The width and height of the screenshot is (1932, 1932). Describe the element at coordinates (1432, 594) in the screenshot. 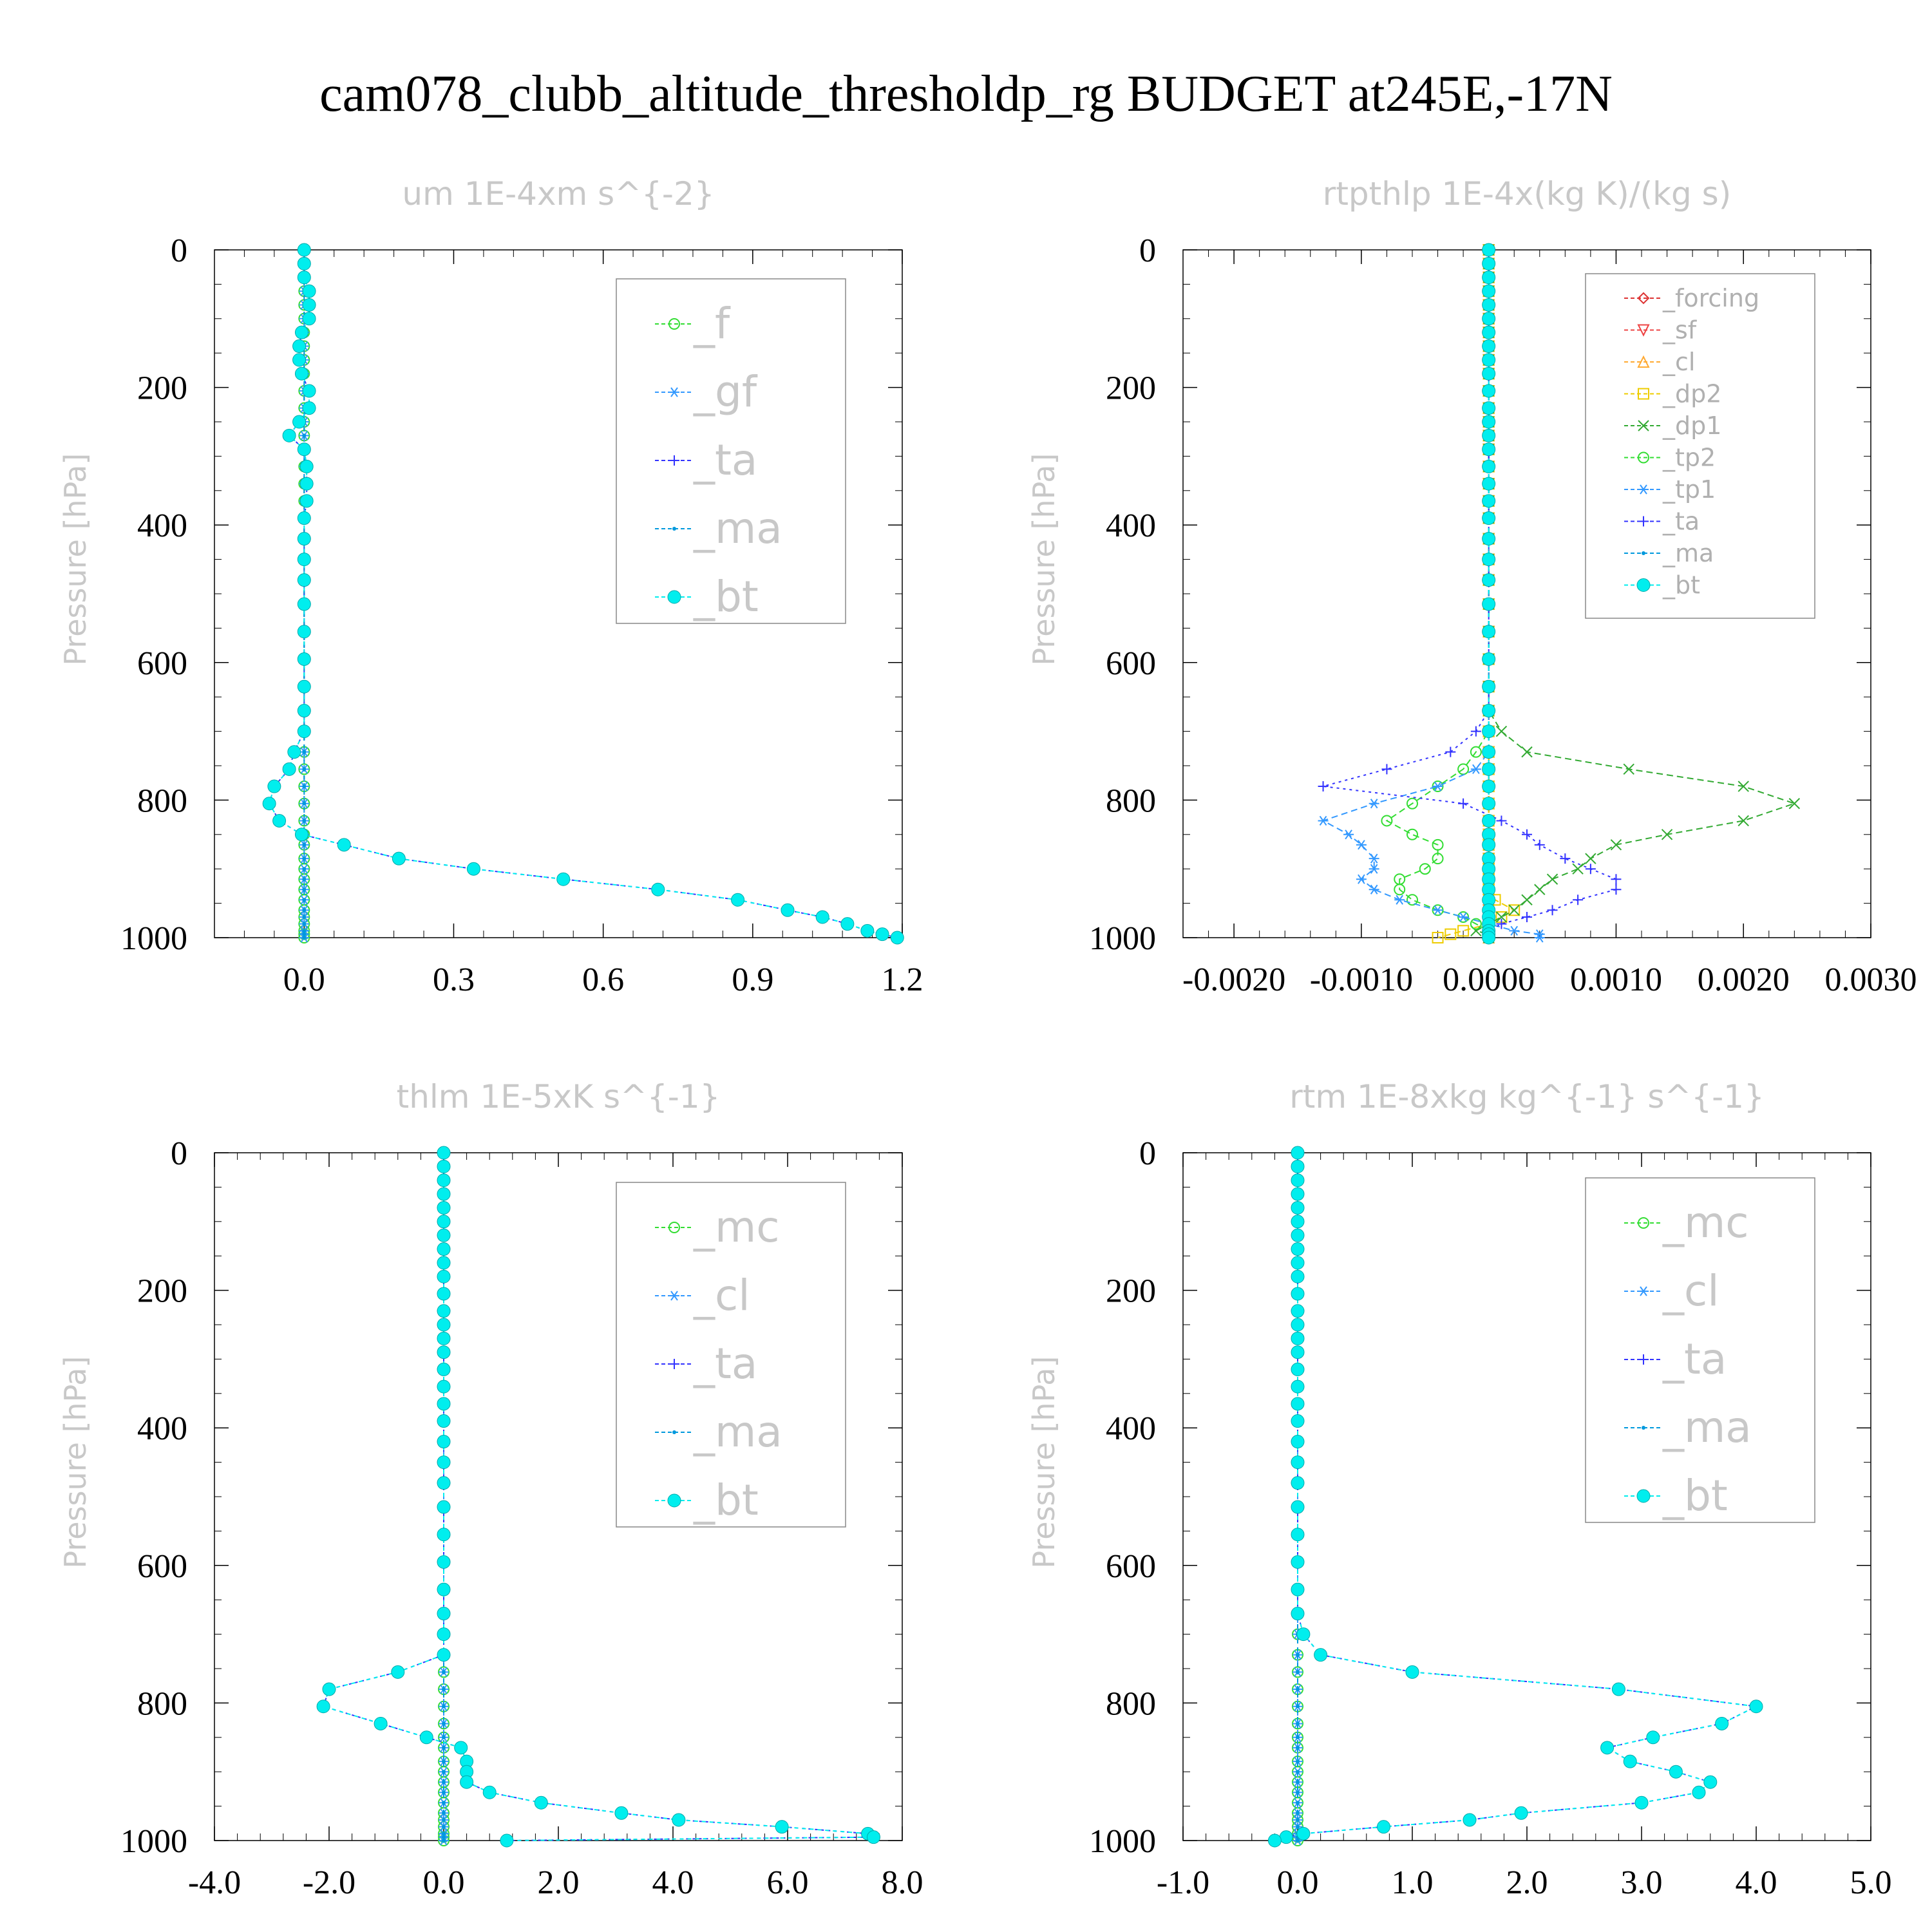

I see `series-tp1` at that location.